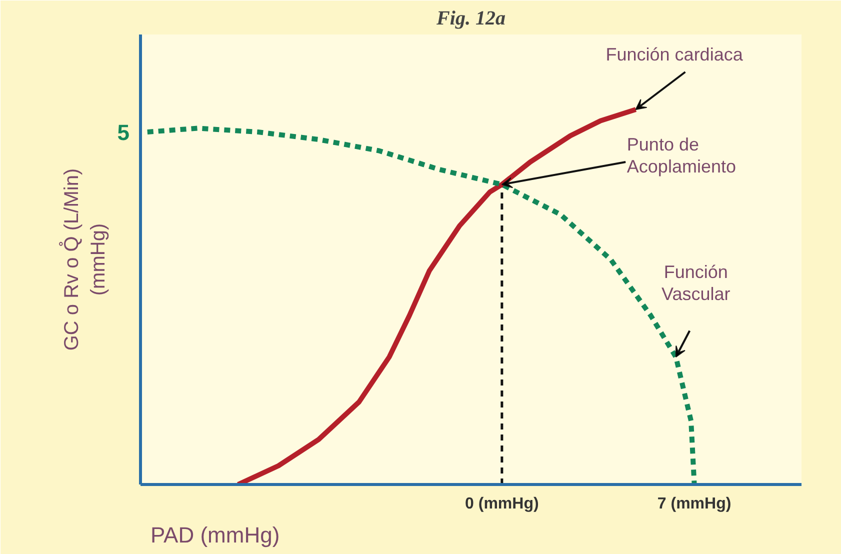 This screenshot has width=841, height=554. Describe the element at coordinates (694, 504) in the screenshot. I see `x-tick-label: 7 (mmHg)` at that location.